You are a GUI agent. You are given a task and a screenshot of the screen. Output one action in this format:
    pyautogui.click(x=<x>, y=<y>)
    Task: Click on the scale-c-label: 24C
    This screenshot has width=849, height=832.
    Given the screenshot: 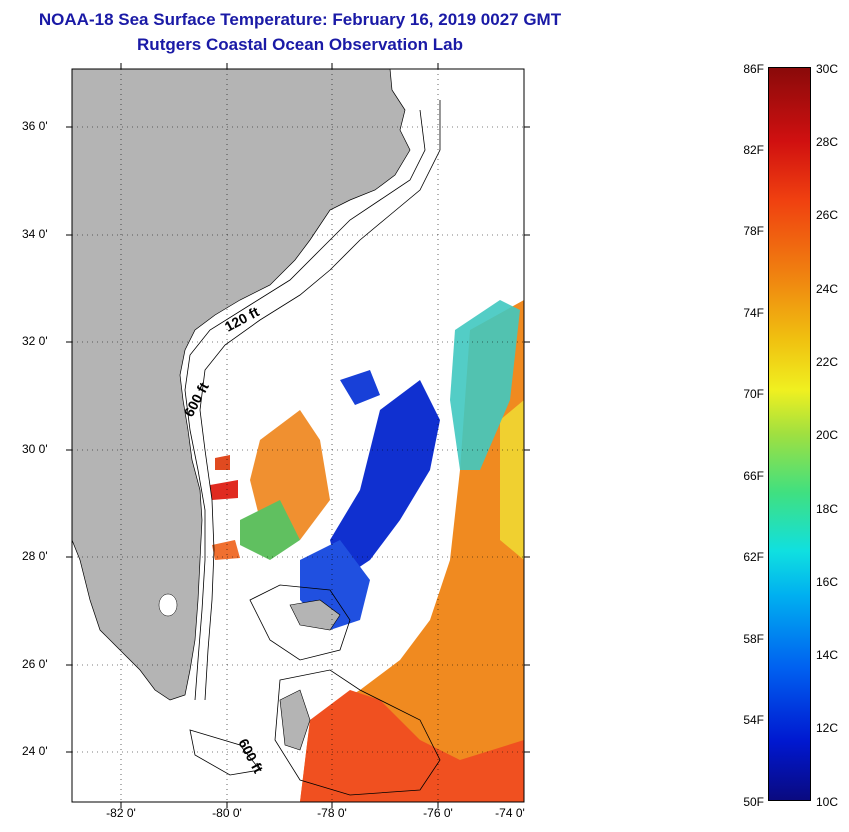 What is the action you would take?
    pyautogui.click(x=827, y=289)
    